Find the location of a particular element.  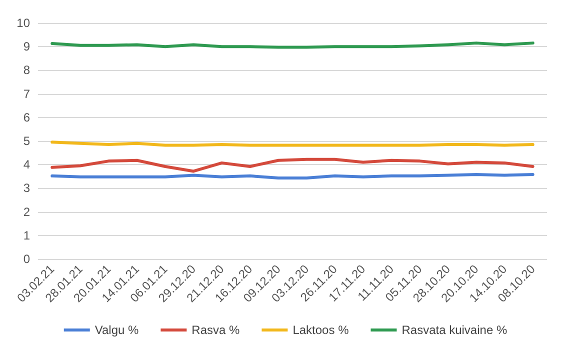

legend-label: Laktoos % is located at coordinates (321, 330).